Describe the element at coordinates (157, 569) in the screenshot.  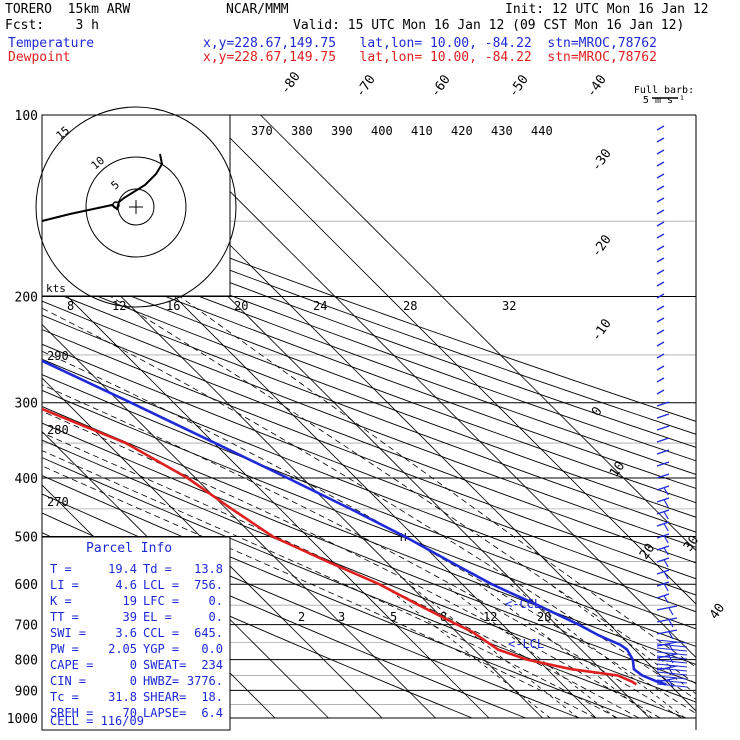
I see `parcel-row-label: Td =` at that location.